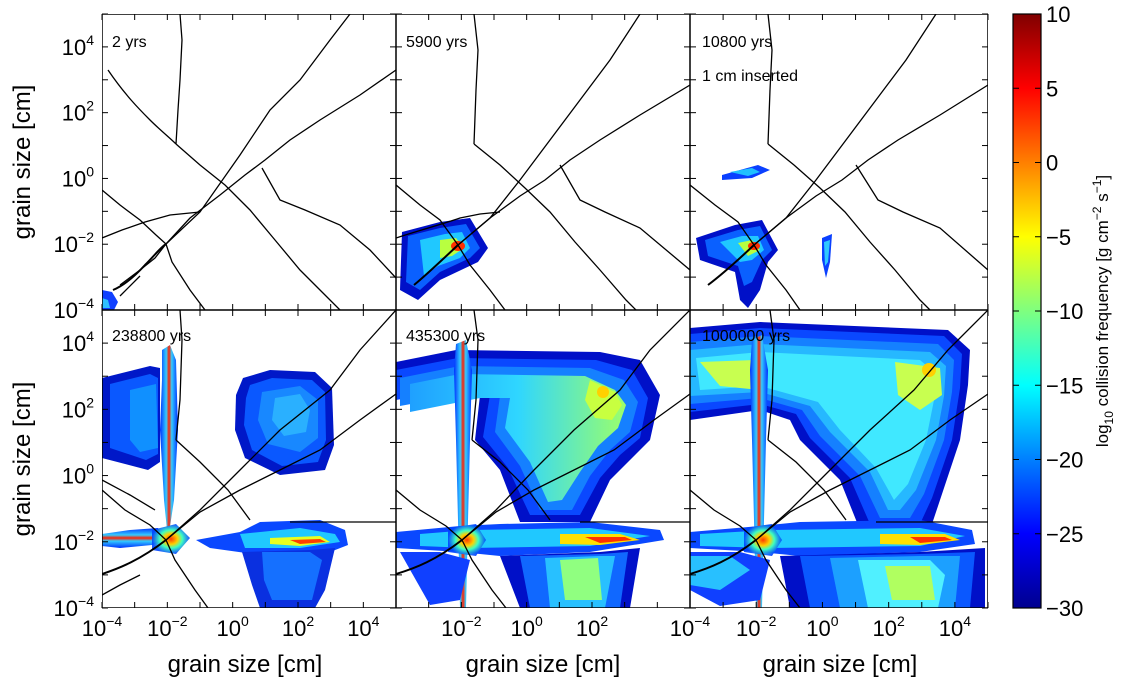 The width and height of the screenshot is (1127, 686). What do you see at coordinates (151, 336) in the screenshot?
I see `panel-label-4: 238800 yrs` at bounding box center [151, 336].